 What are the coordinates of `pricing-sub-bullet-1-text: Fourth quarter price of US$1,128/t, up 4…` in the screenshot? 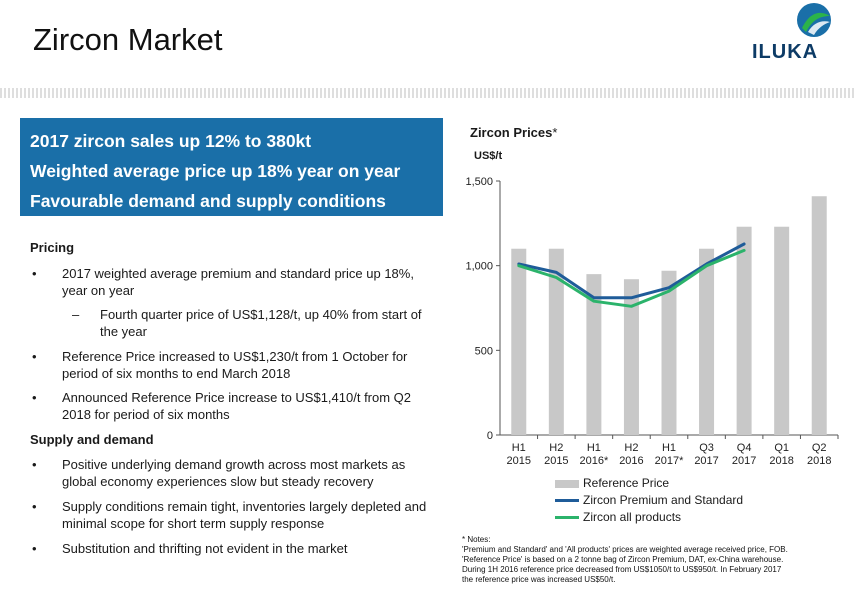 It's located at (261, 323).